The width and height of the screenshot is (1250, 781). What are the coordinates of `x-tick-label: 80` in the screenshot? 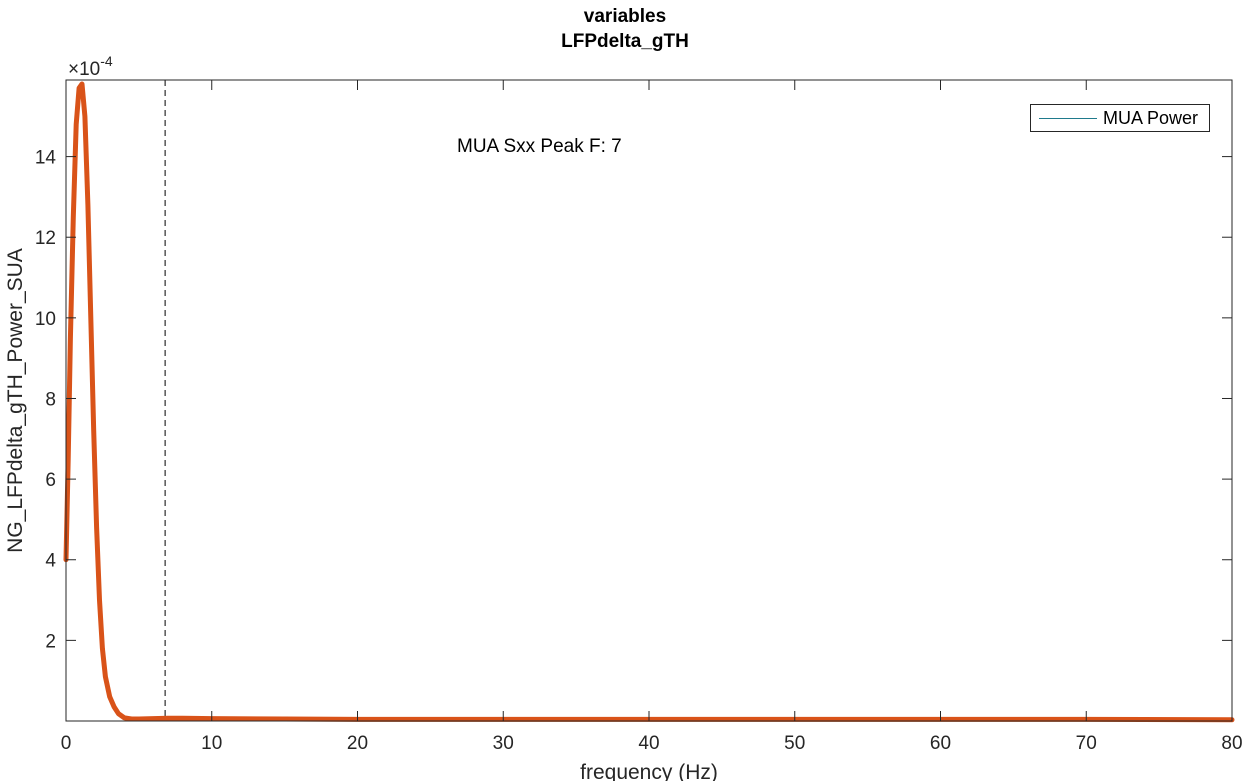 It's located at (1231, 743).